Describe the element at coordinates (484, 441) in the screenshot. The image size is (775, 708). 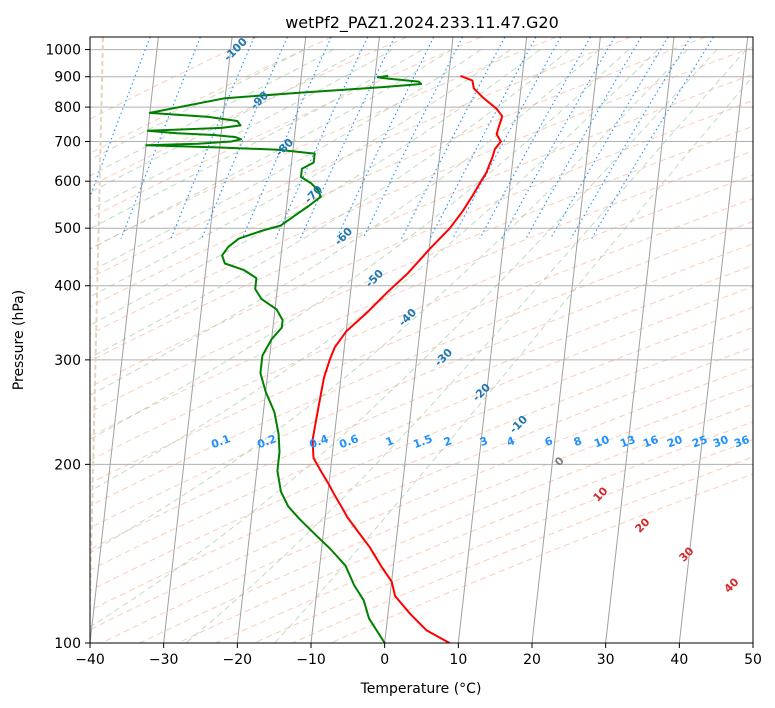
I see `mixing-ratio-label: 3` at that location.